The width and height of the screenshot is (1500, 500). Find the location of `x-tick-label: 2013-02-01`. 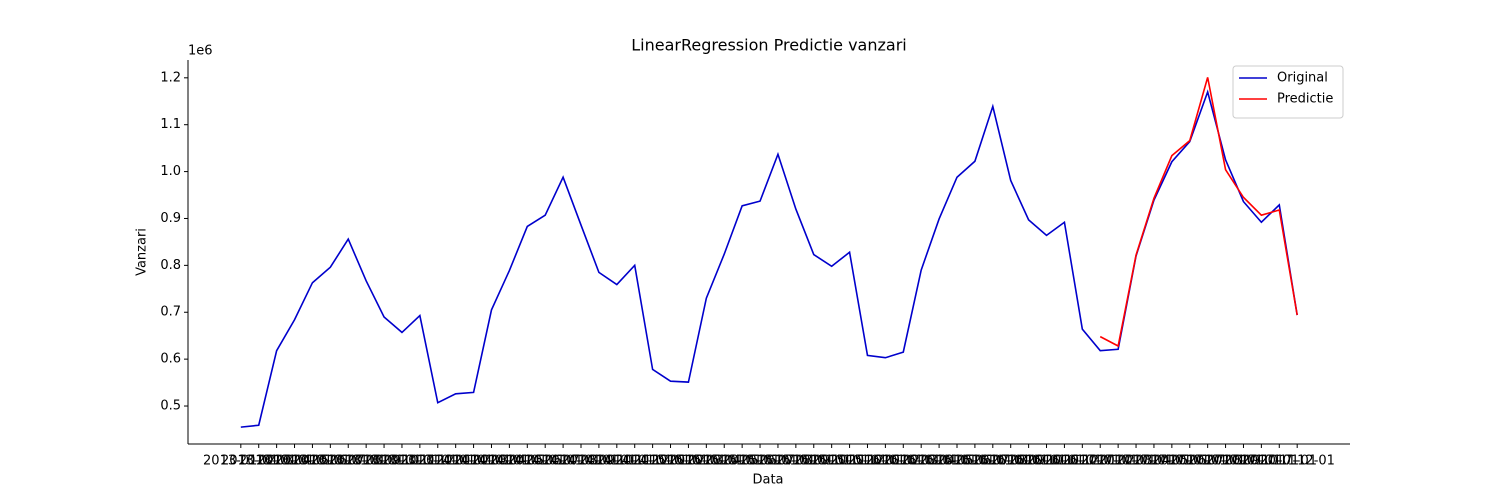

x-tick-label: 2013-02-01 is located at coordinates (259, 461).